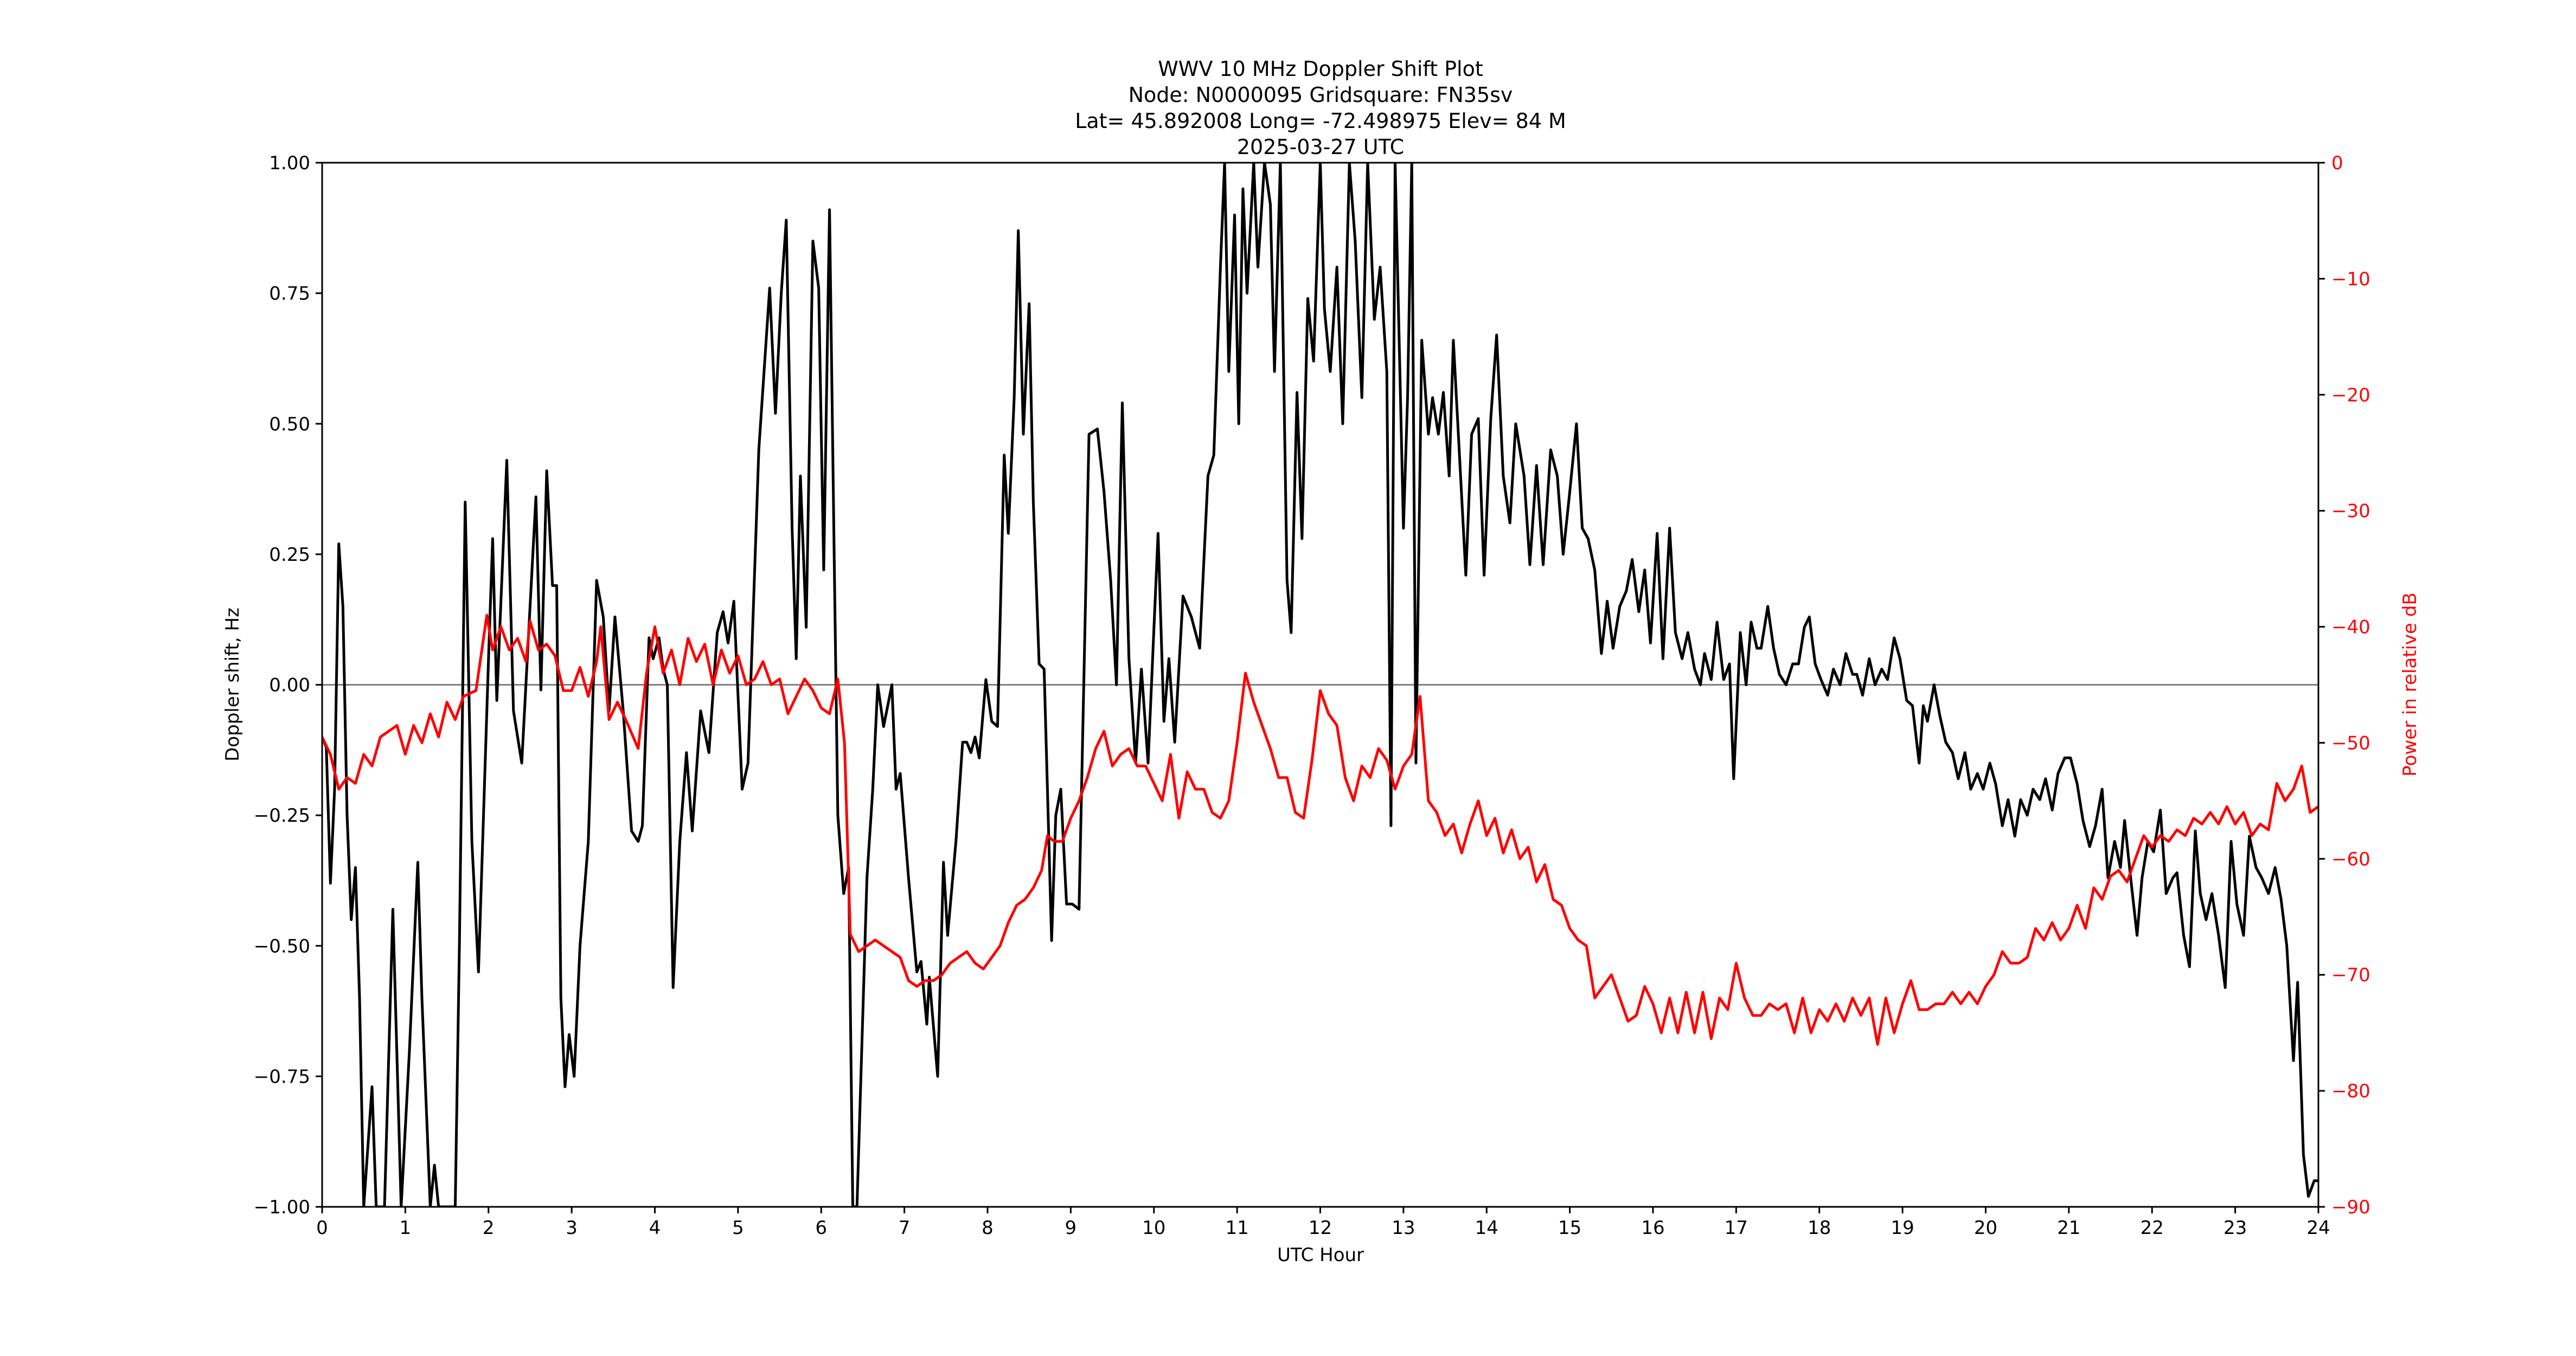  What do you see at coordinates (1321, 95) in the screenshot?
I see `title-line-2: Node: N0000095 Gridsquare: FN35sv` at bounding box center [1321, 95].